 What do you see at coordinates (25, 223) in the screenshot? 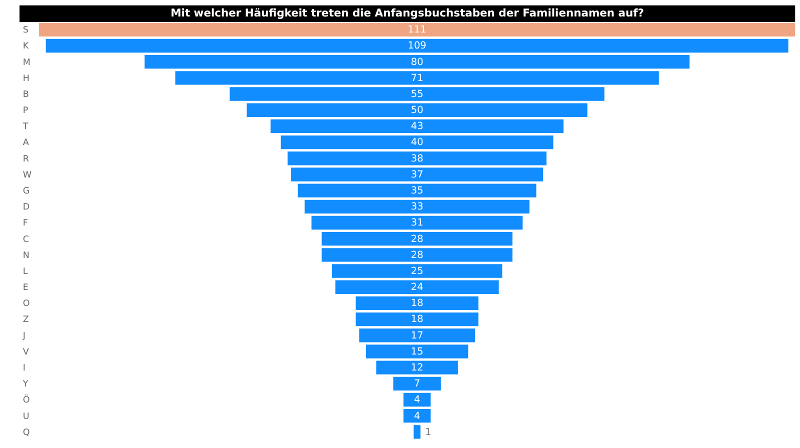
I see `category-label: F` at bounding box center [25, 223].